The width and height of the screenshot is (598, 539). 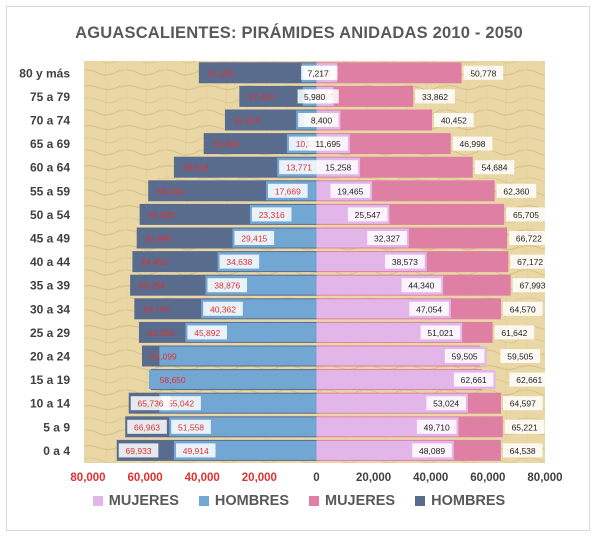 I want to click on label-mujeres-2010-8: 38,573, so click(x=405, y=262).